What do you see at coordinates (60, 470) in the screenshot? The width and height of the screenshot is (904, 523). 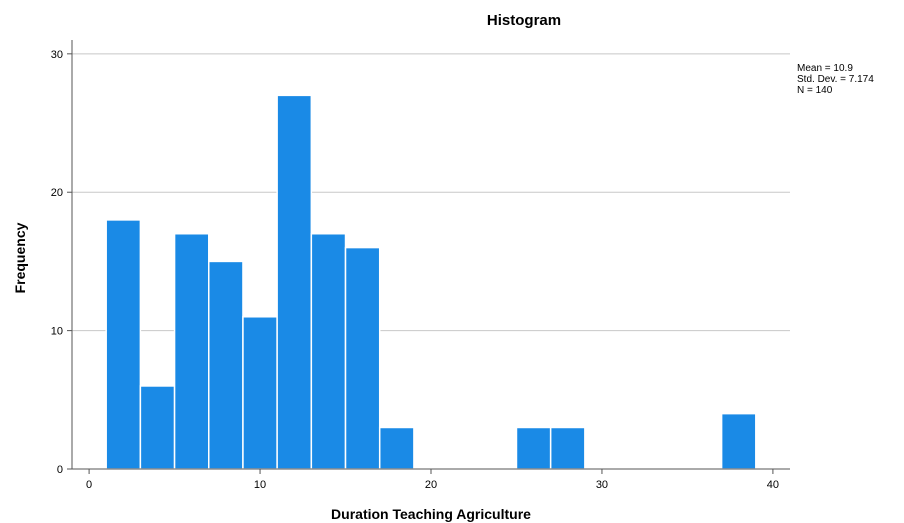 I see `y-tick-label: 0` at bounding box center [60, 470].